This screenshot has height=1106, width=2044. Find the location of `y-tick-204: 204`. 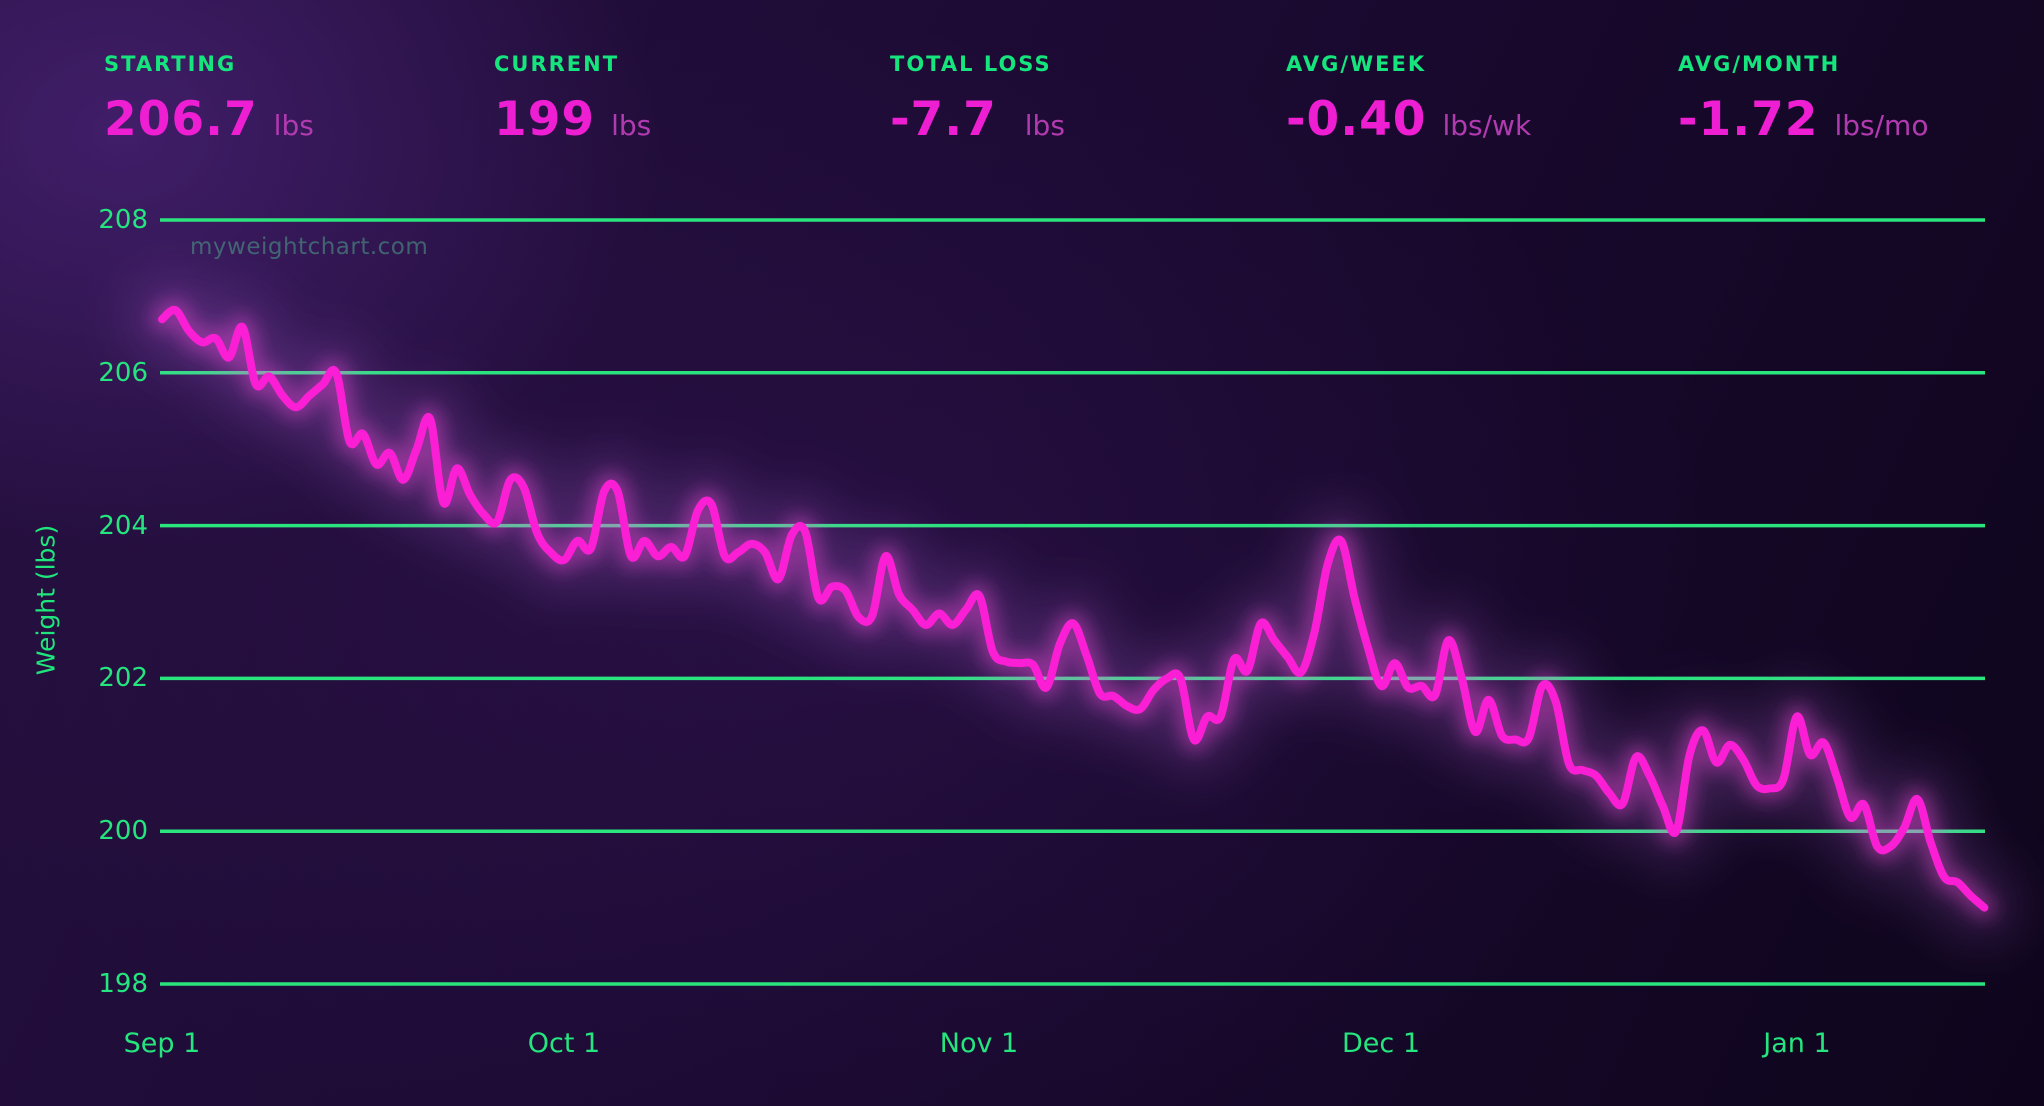

y-tick-204: 204 is located at coordinates (123, 526).